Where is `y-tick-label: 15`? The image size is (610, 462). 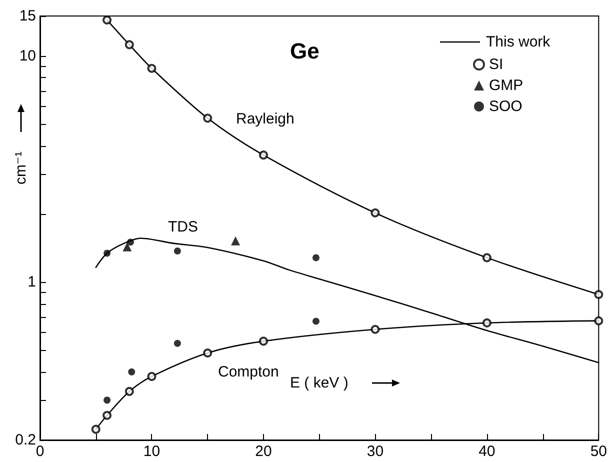
y-tick-label: 15 is located at coordinates (27, 16).